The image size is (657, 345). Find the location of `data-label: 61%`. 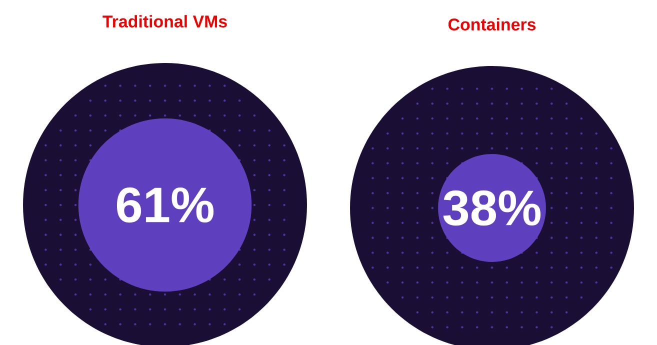

data-label: 61% is located at coordinates (165, 205).